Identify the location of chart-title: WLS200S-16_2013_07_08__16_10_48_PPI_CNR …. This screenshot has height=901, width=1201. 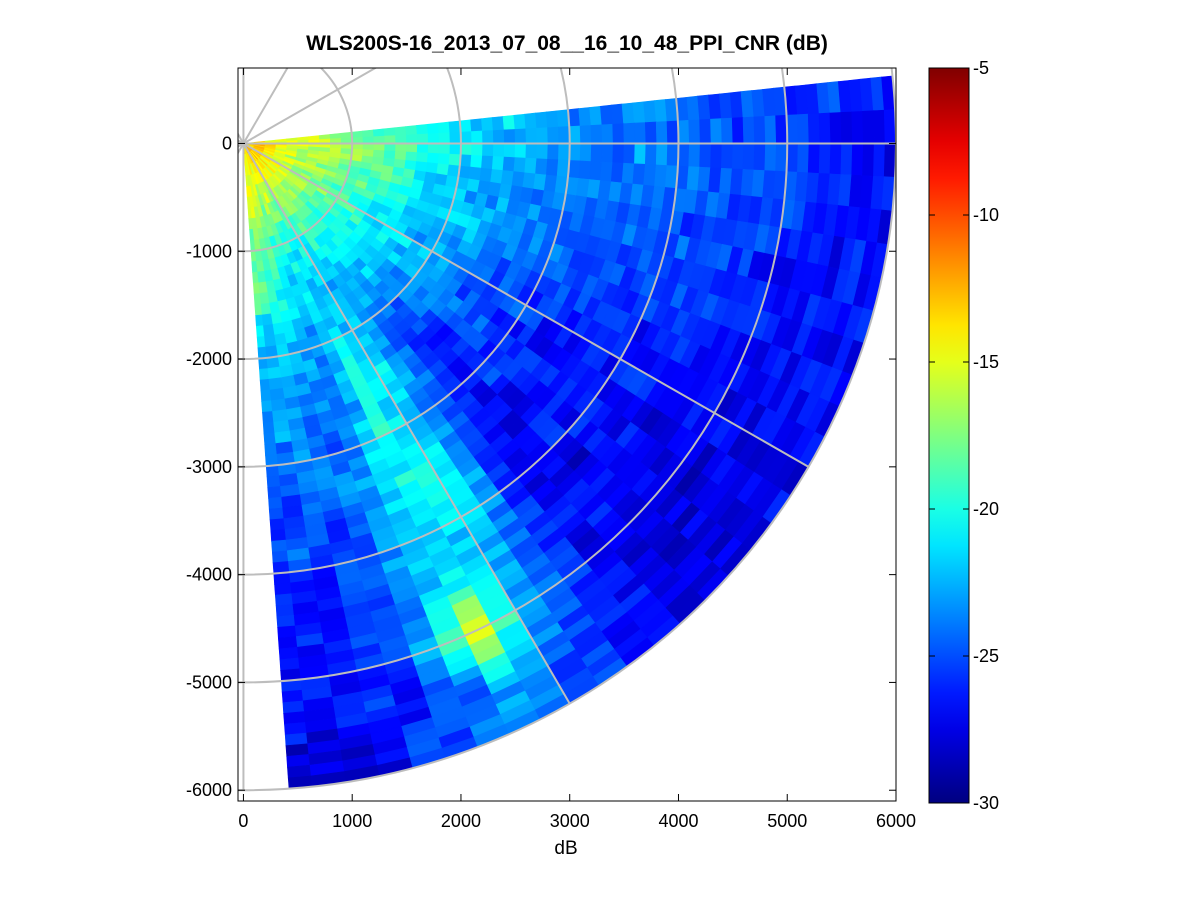
(567, 43).